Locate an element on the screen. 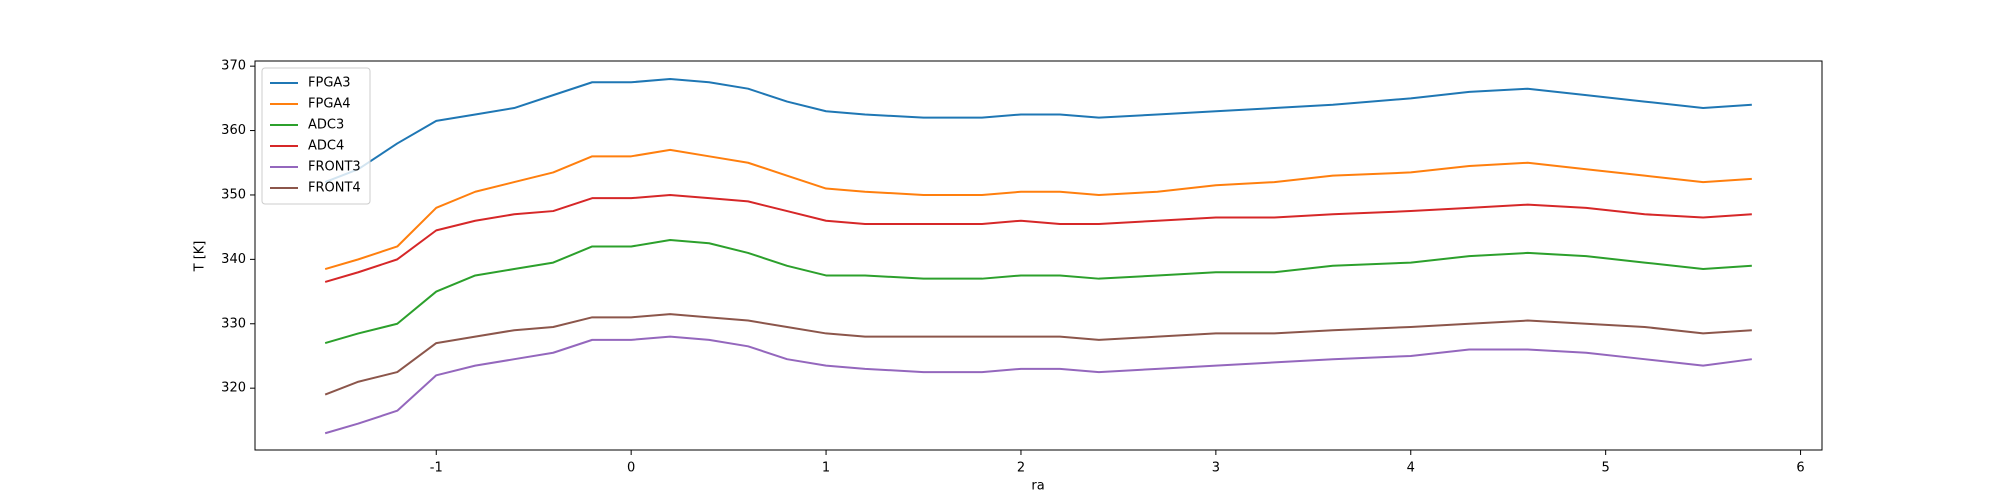  legend-box is located at coordinates (316, 136).